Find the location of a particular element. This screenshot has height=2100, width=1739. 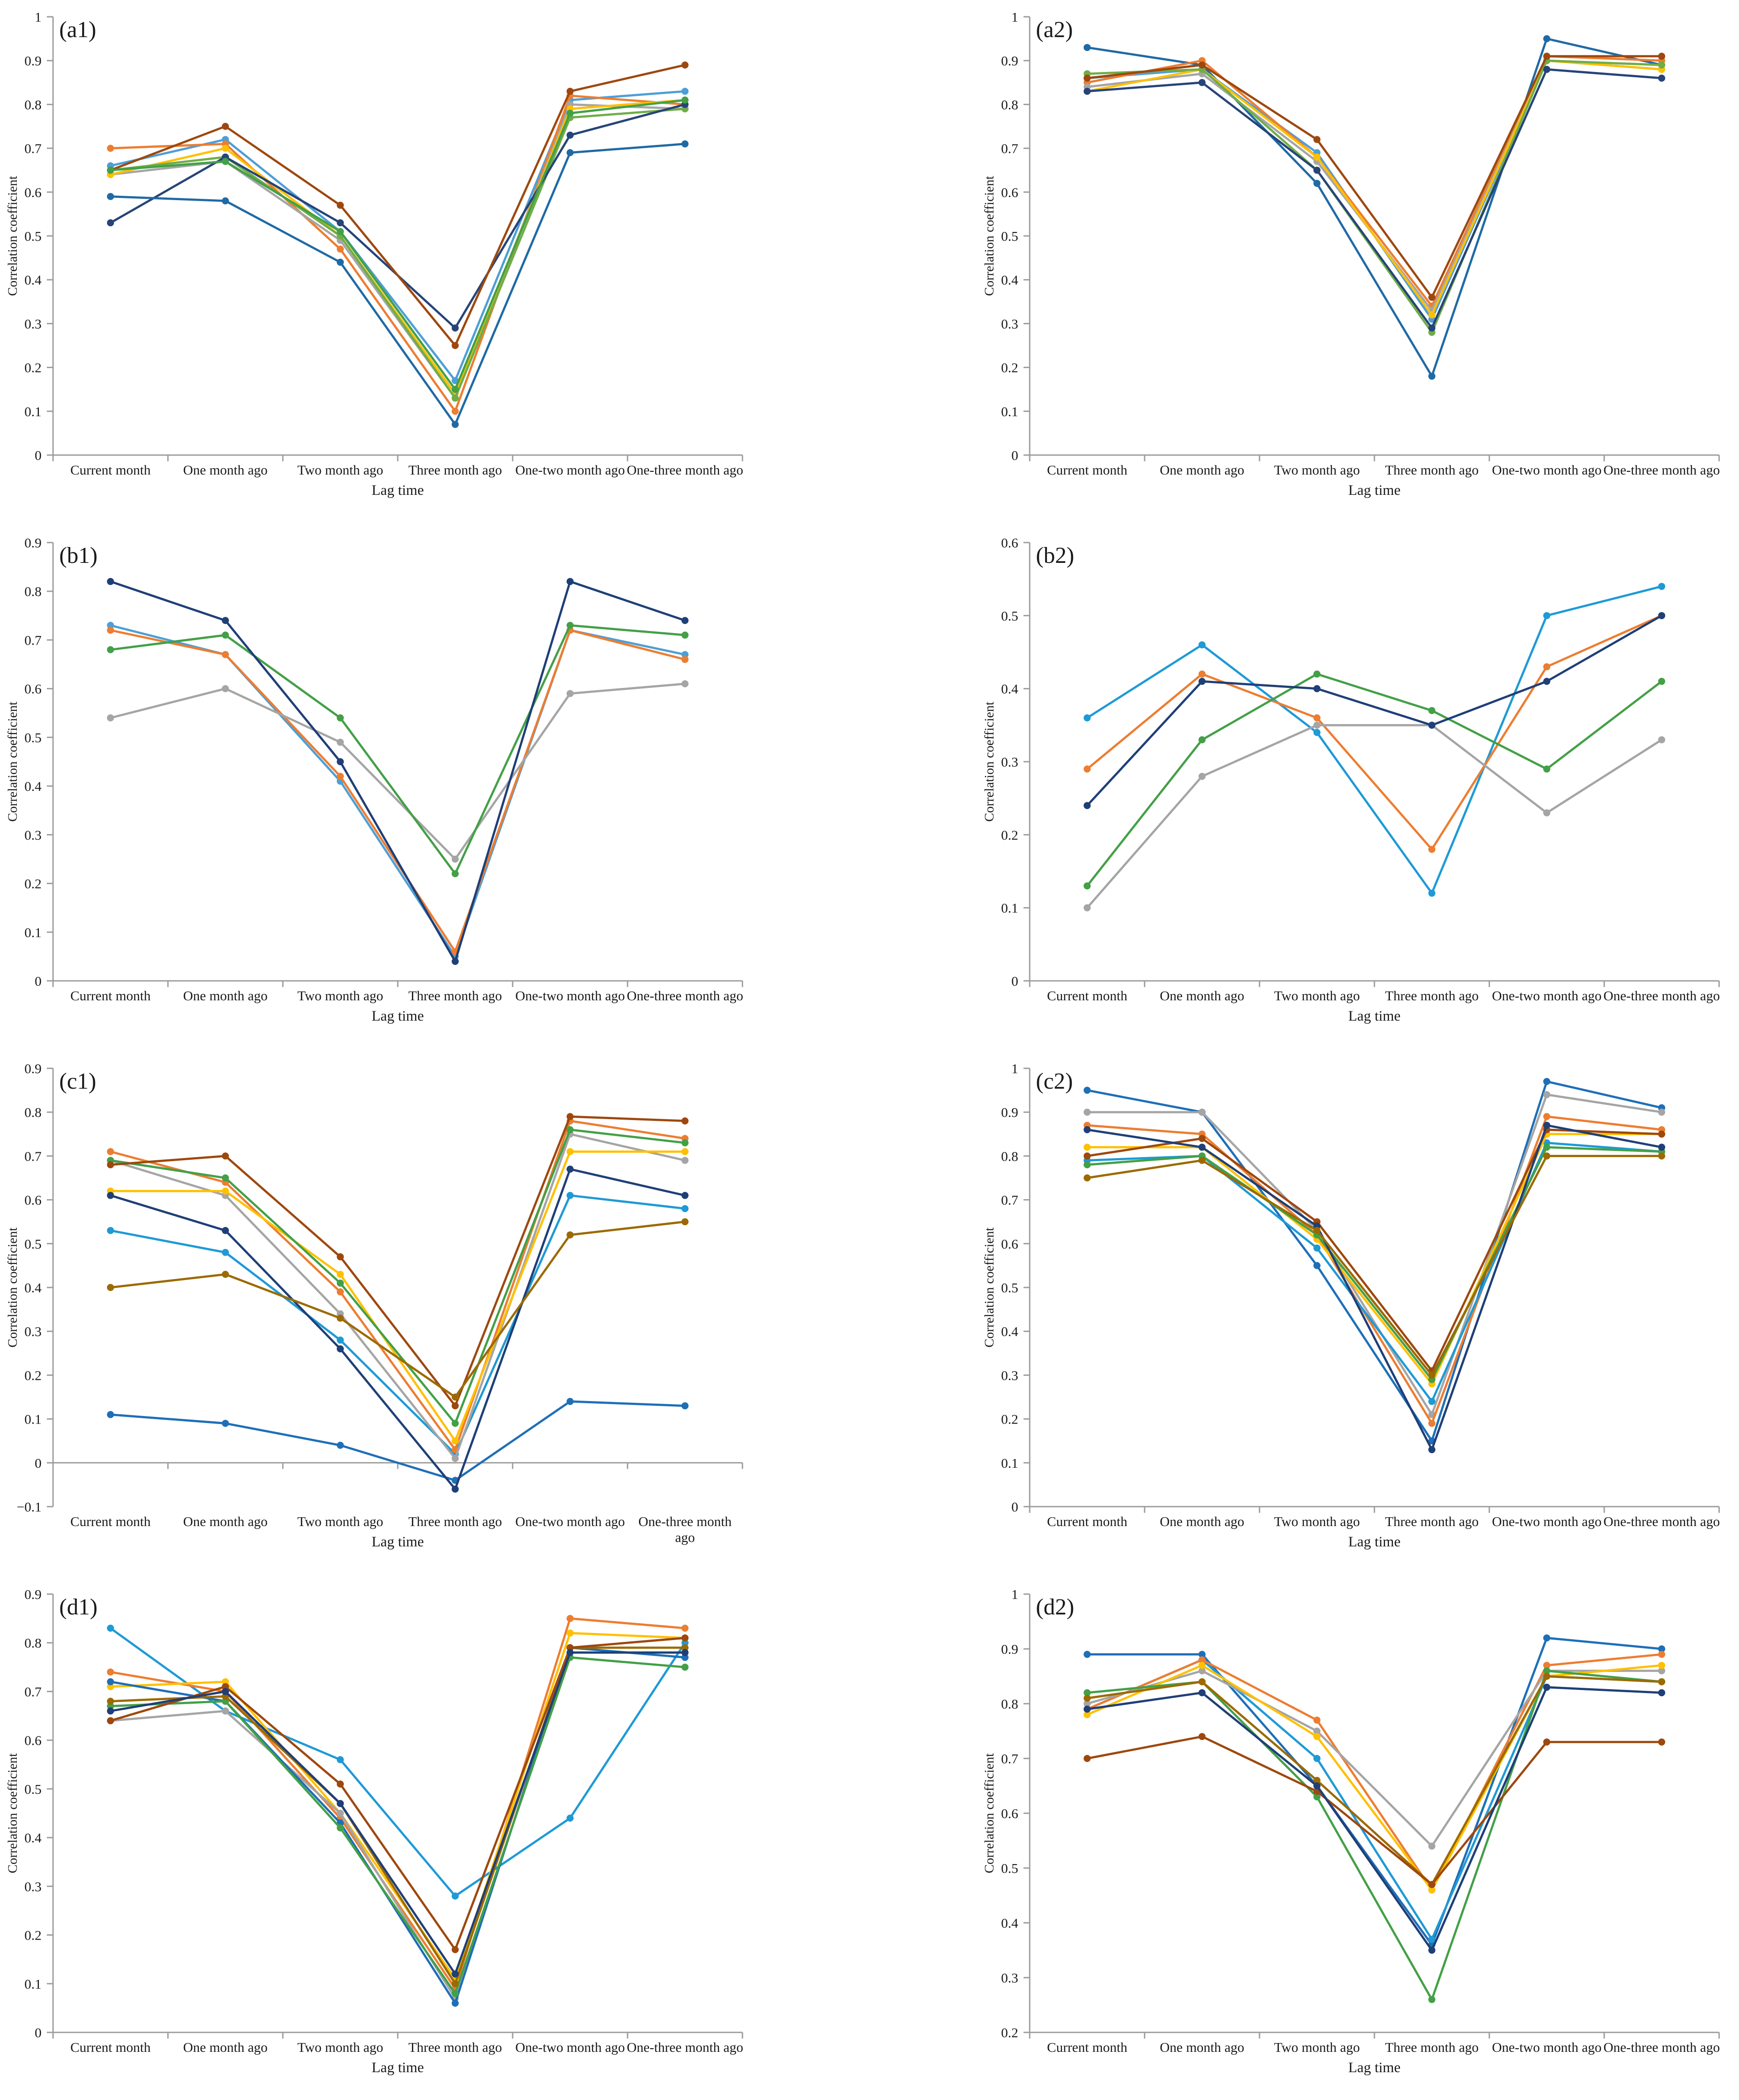

x-tick-label: Three month ago is located at coordinates (455, 2047).